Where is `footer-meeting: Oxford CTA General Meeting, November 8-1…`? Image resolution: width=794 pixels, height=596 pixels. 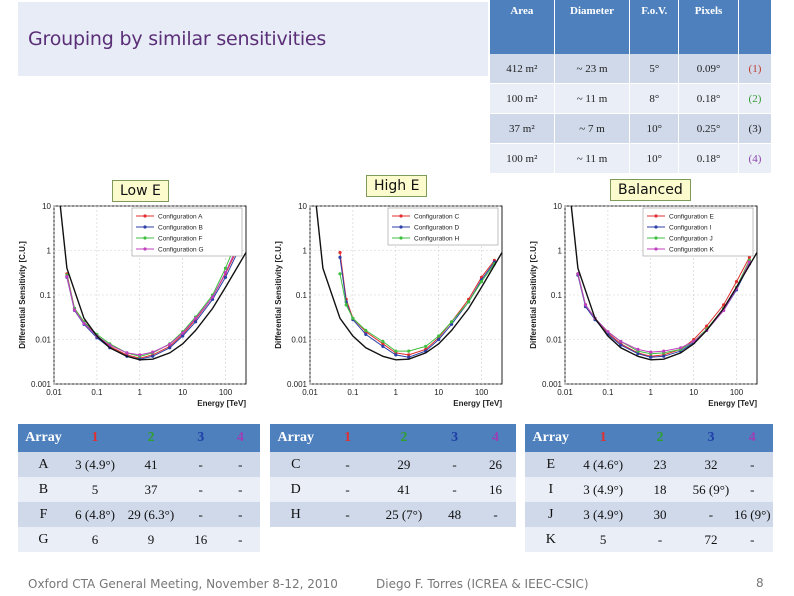
footer-meeting: Oxford CTA General Meeting, November 8-1… is located at coordinates (183, 584).